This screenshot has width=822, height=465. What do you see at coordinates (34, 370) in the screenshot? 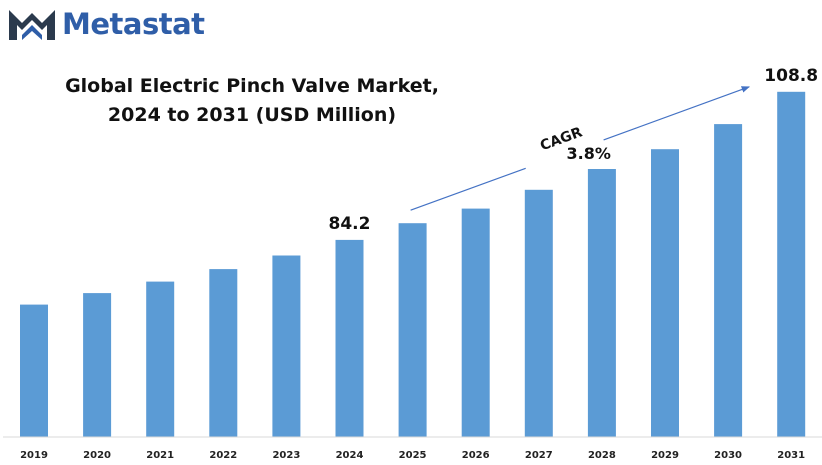
I see `bar-2019` at bounding box center [34, 370].